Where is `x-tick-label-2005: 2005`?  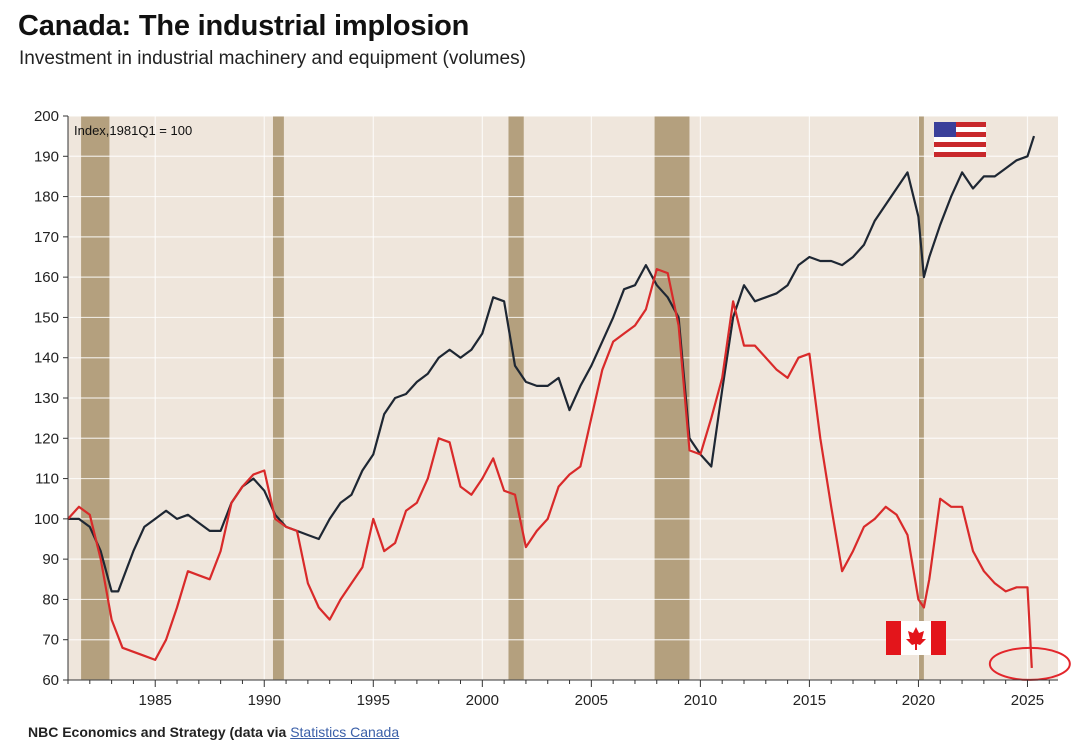 x-tick-label-2005: 2005 is located at coordinates (591, 700).